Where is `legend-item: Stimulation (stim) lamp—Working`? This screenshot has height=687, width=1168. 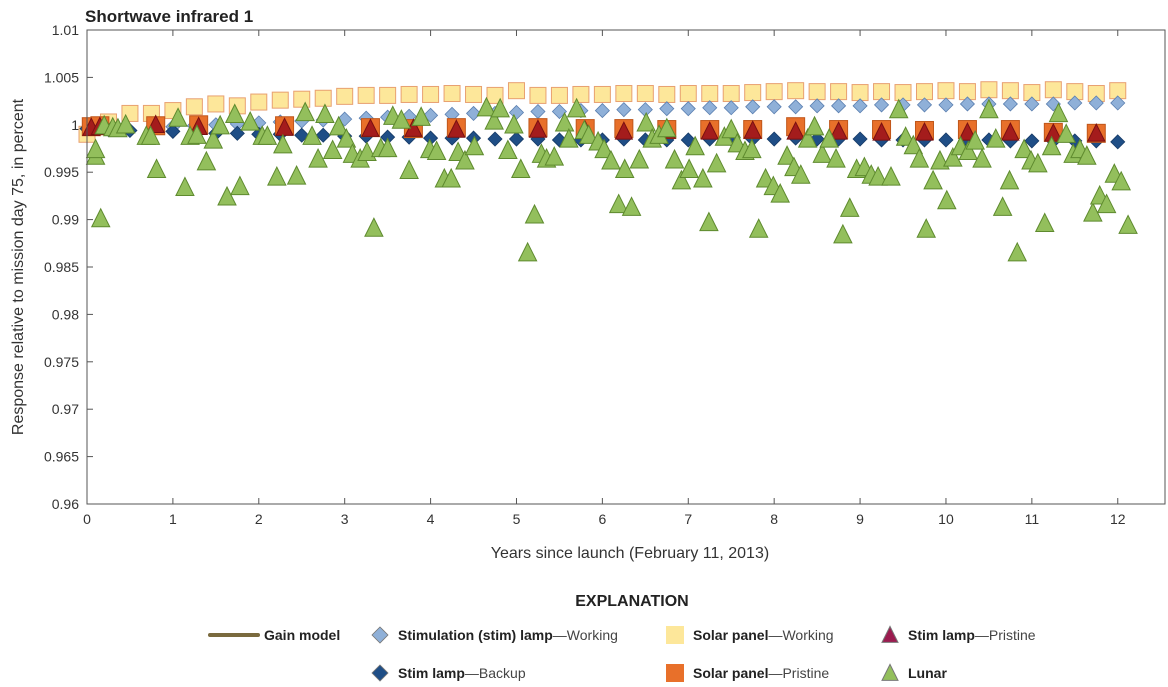 legend-item: Stimulation (stim) lamp—Working is located at coordinates (494, 635).